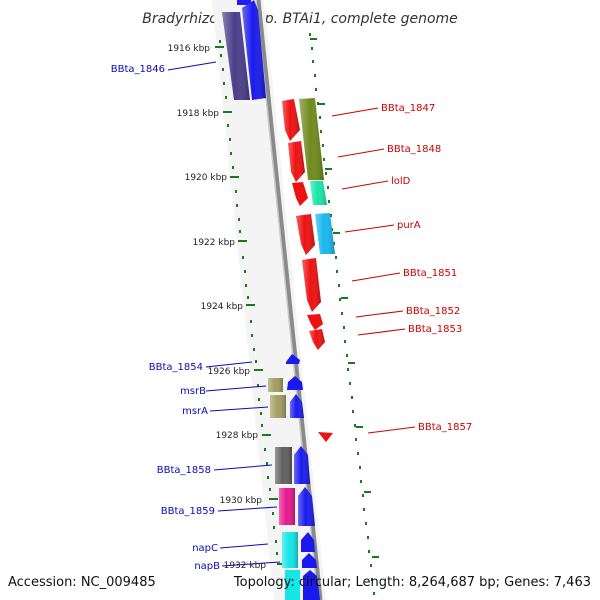  Describe the element at coordinates (138, 69) in the screenshot. I see `gene-label-bbta-1846: BBta_1846` at that location.